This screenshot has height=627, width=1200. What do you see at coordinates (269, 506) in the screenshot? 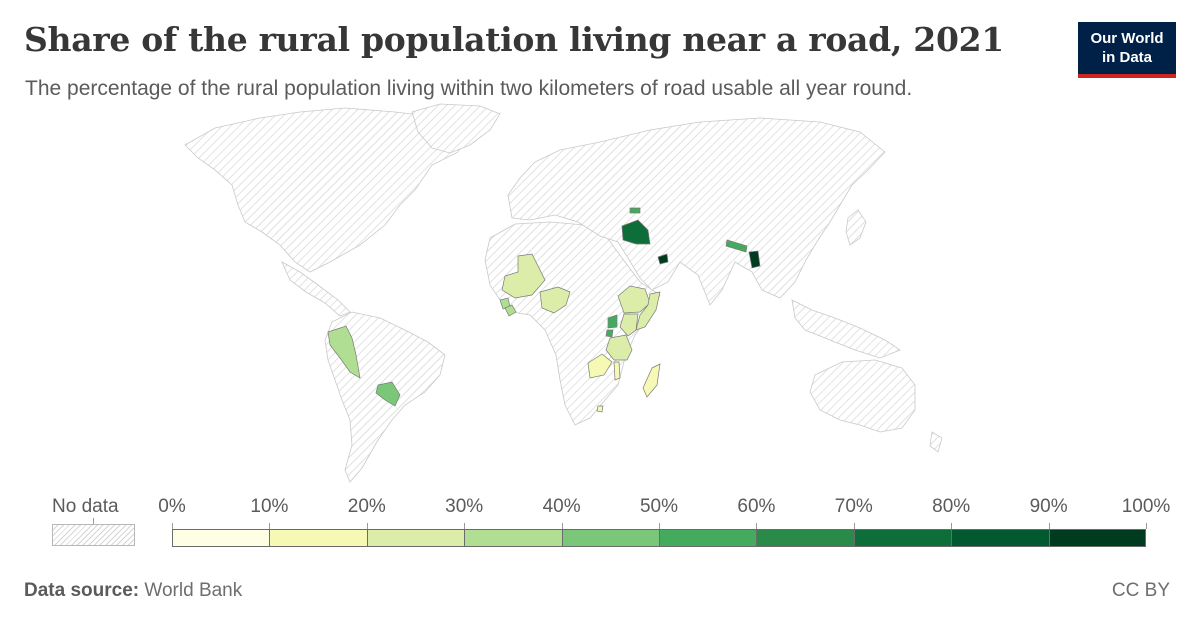
I see `legend-tick-label: 10%` at bounding box center [269, 506].